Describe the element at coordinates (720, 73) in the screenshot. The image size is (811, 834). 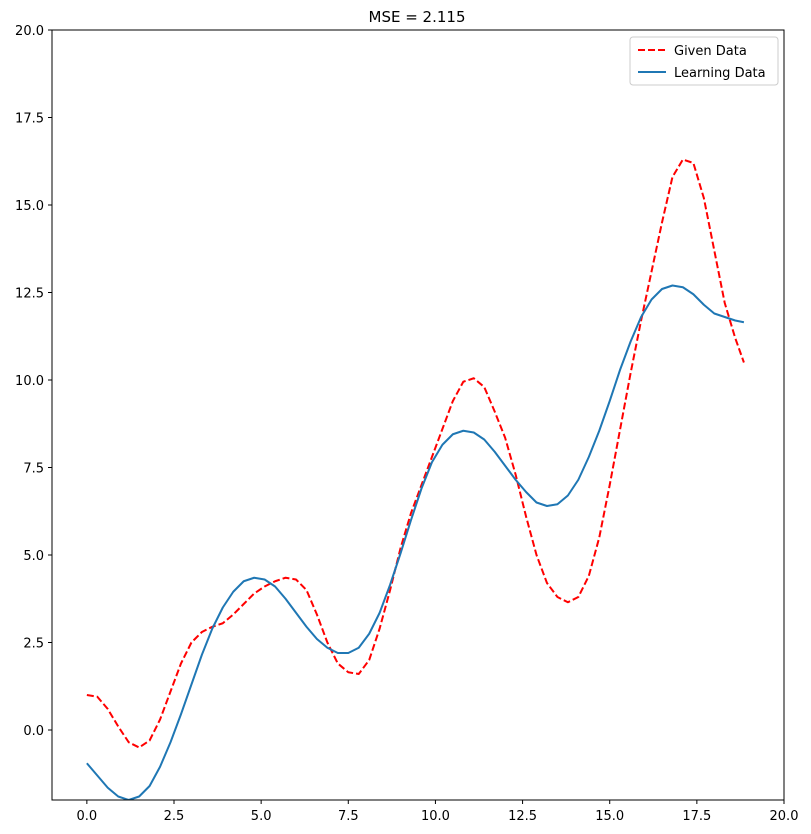
I see `legend-label: Learning Data` at that location.